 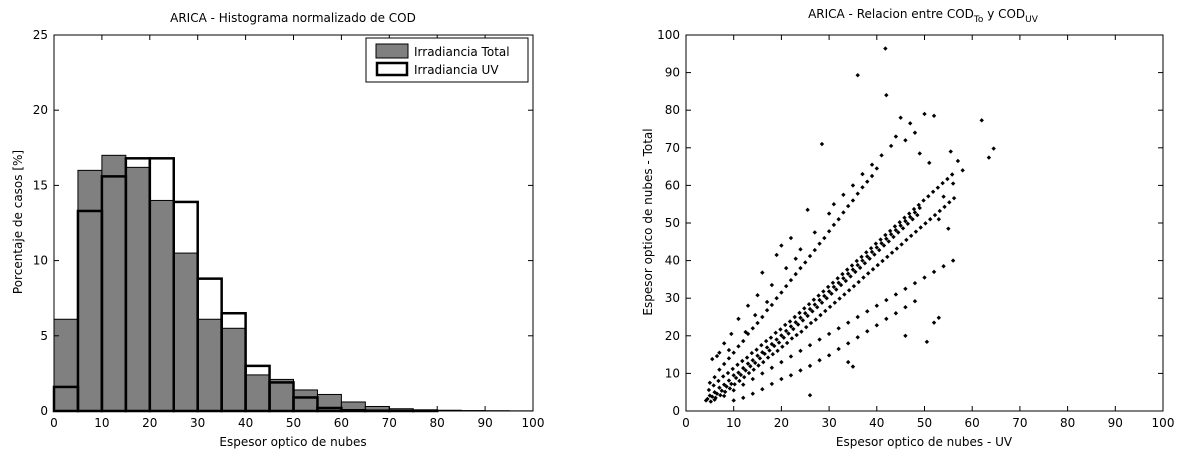 What do you see at coordinates (392, 69) in the screenshot?
I see `legend-swatch-uv` at bounding box center [392, 69].